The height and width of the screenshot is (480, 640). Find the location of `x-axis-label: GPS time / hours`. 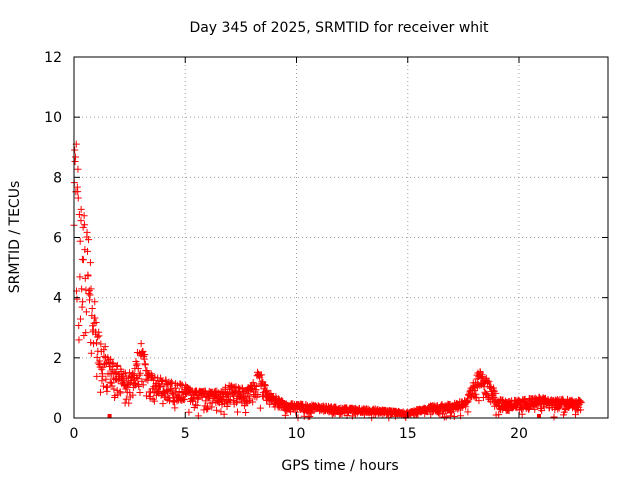

x-axis-label: GPS time / hours is located at coordinates (339, 466).